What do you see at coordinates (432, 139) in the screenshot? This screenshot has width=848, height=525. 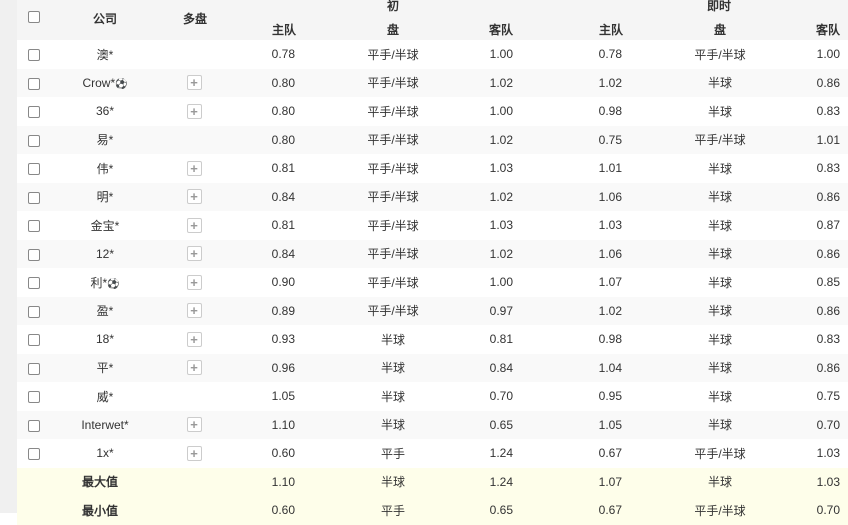 I see `table-row: 易* 0.80 平手/半球 1.02 0.75 平手/半球 1.01` at bounding box center [432, 139].